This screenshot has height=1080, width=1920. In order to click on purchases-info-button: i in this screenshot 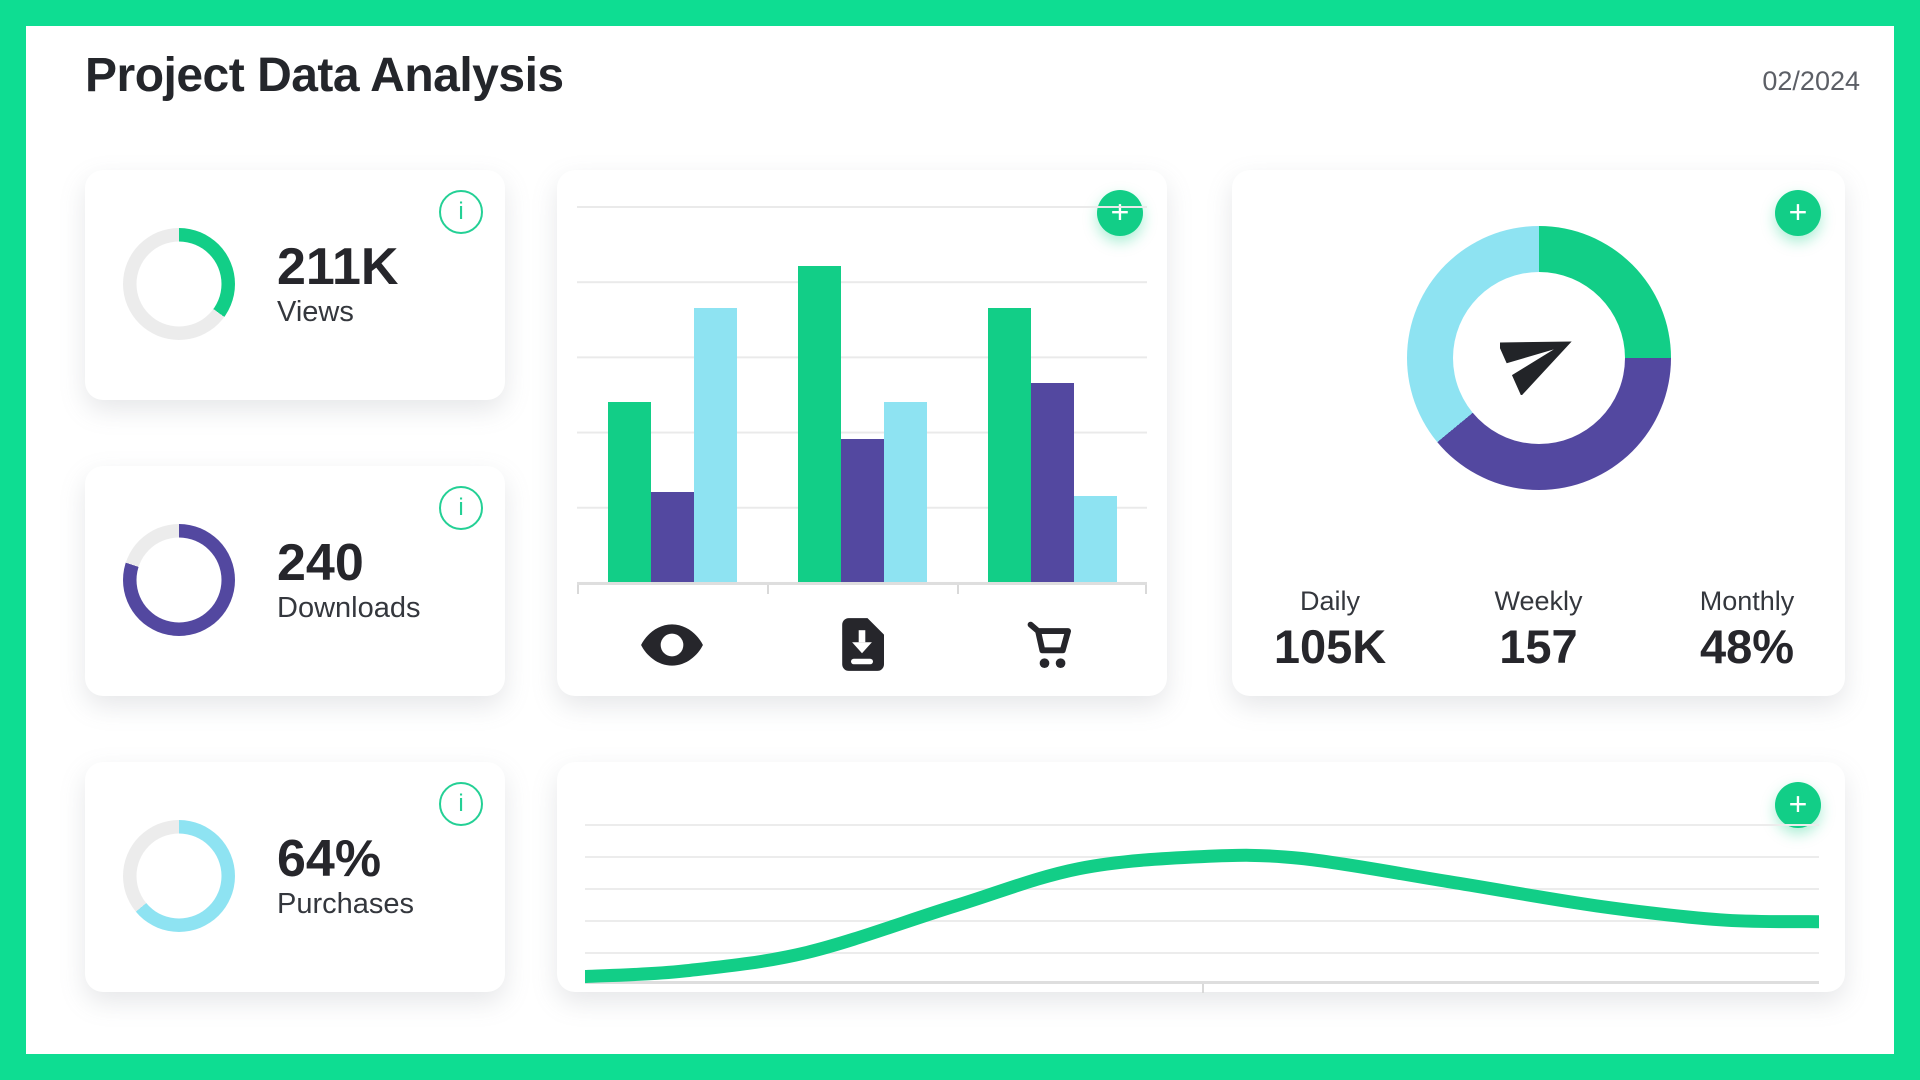, I will do `click(461, 804)`.